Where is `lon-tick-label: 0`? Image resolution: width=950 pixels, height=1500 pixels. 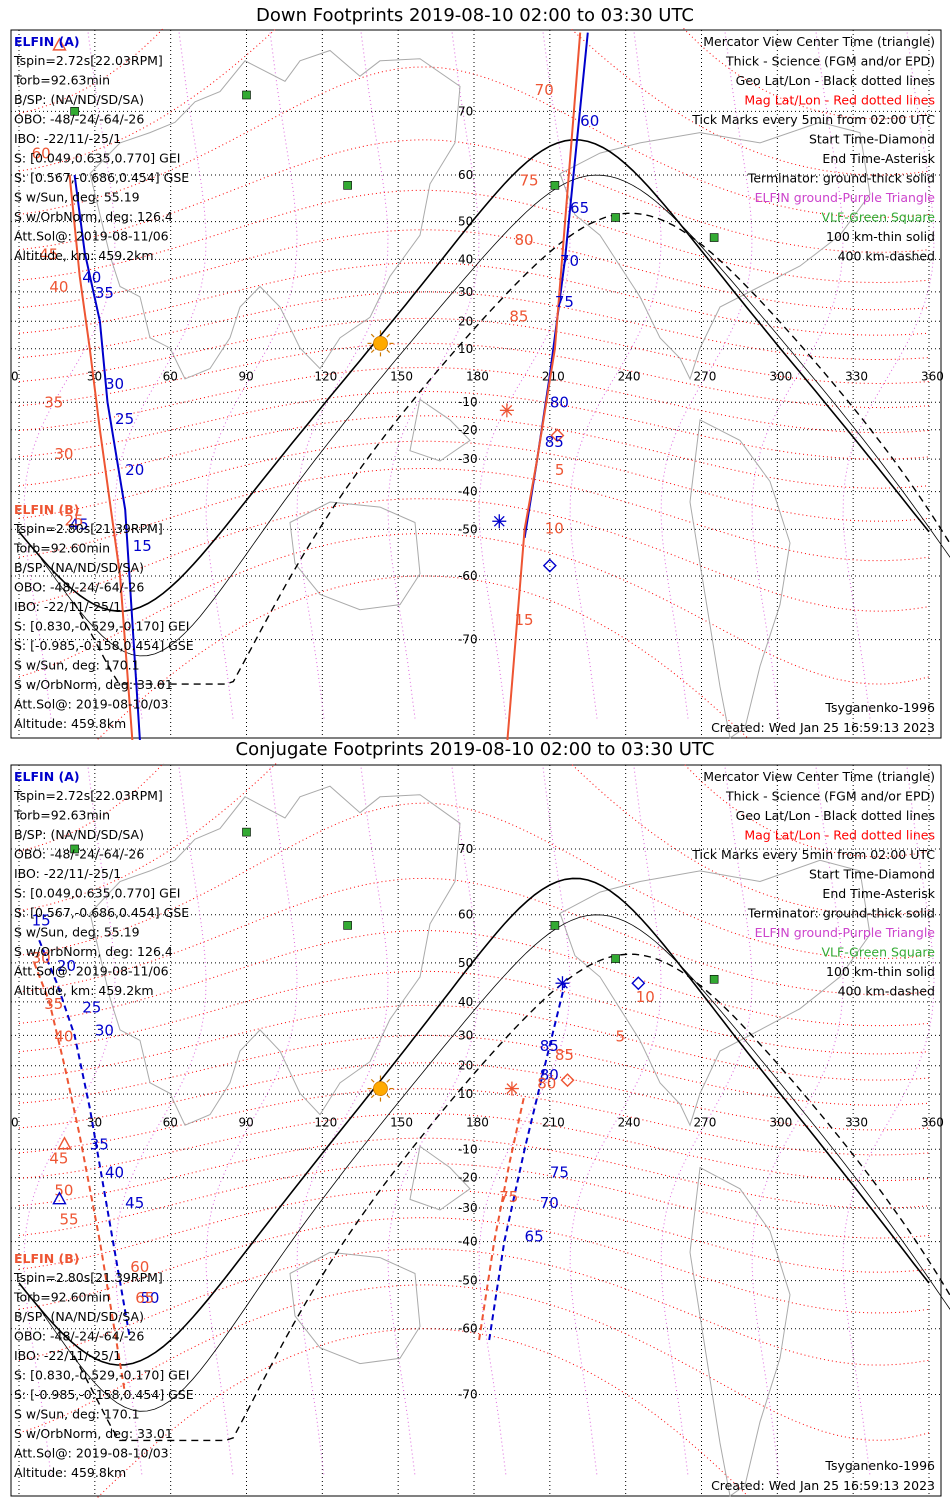 lon-tick-label: 0 is located at coordinates (15, 377).